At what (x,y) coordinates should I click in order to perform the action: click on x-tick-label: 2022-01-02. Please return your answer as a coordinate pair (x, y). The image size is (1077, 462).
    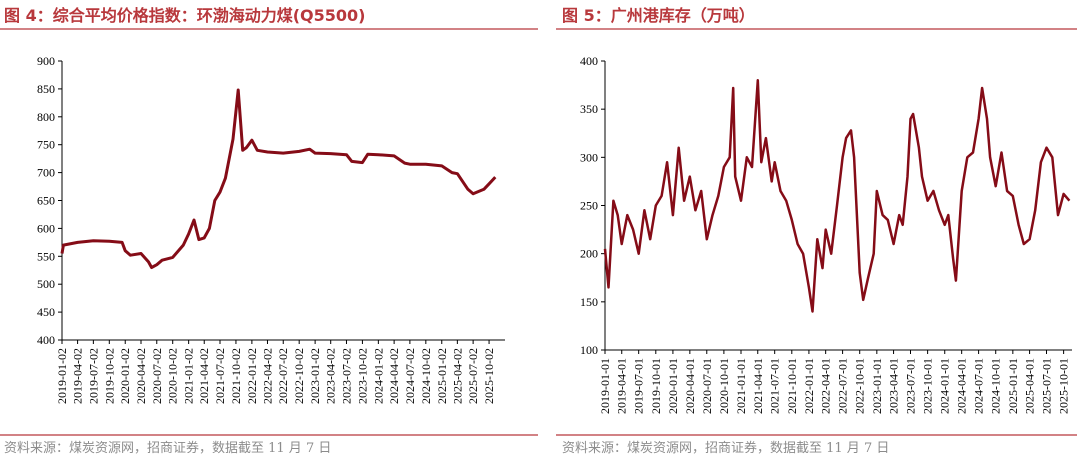
    Looking at the image, I should click on (252, 376).